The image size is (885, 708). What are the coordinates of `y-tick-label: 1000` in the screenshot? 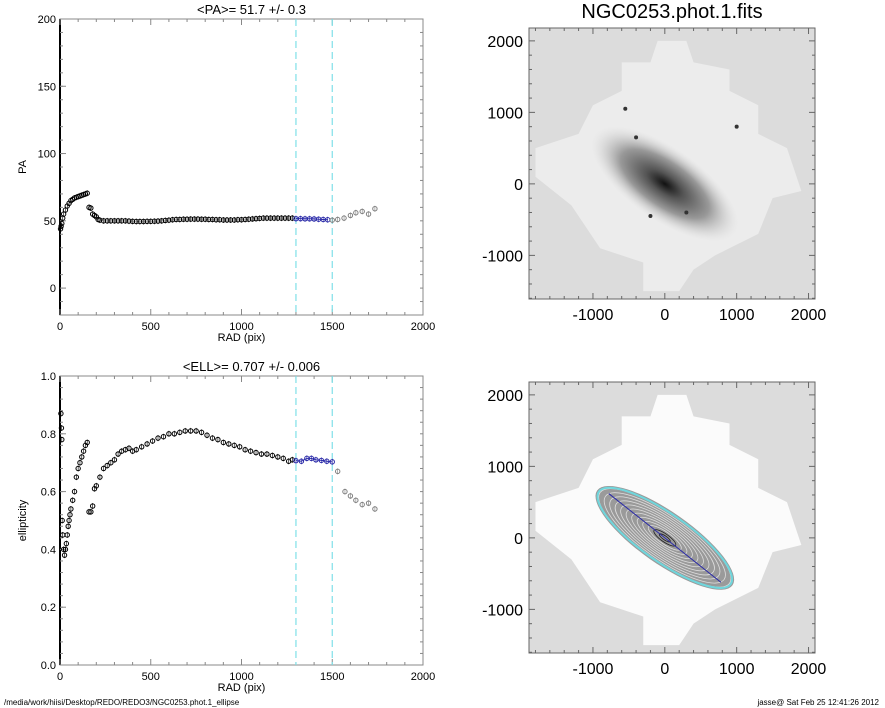 It's located at (505, 467).